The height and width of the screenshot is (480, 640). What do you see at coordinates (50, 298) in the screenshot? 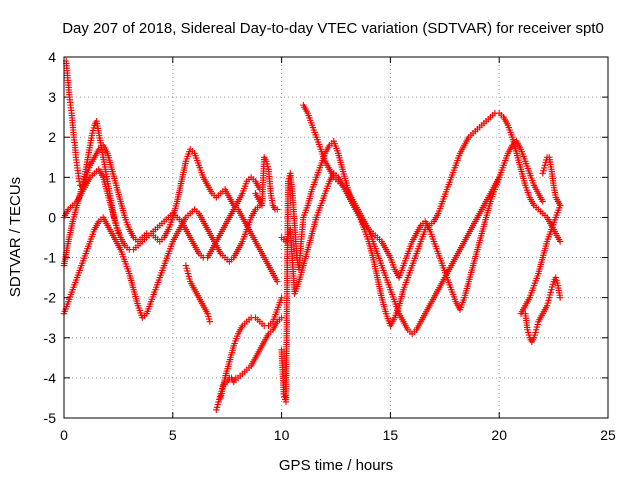
I see `y-tick-label: -2` at bounding box center [50, 298].